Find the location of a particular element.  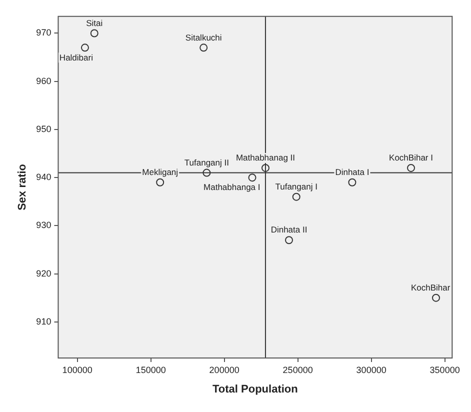

x-tick-label: 350000 is located at coordinates (445, 369).